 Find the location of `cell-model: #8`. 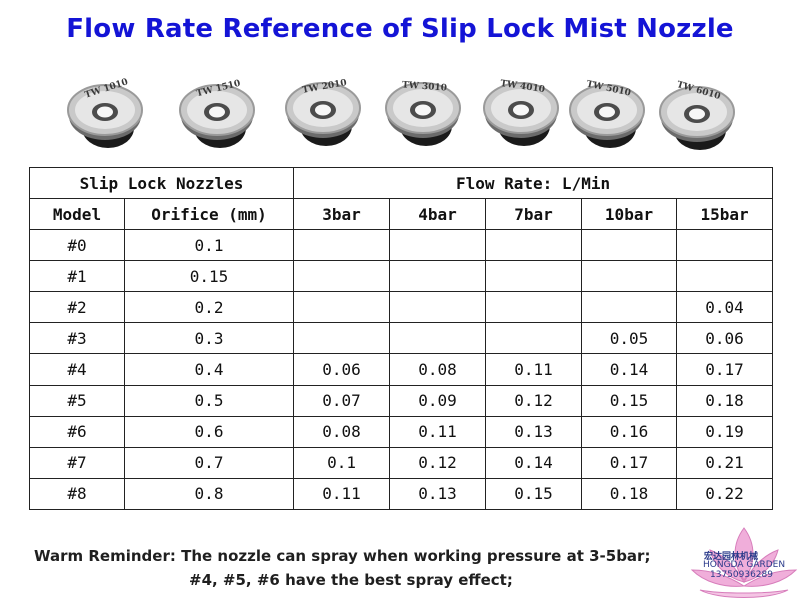

cell-model: #8 is located at coordinates (77, 494).